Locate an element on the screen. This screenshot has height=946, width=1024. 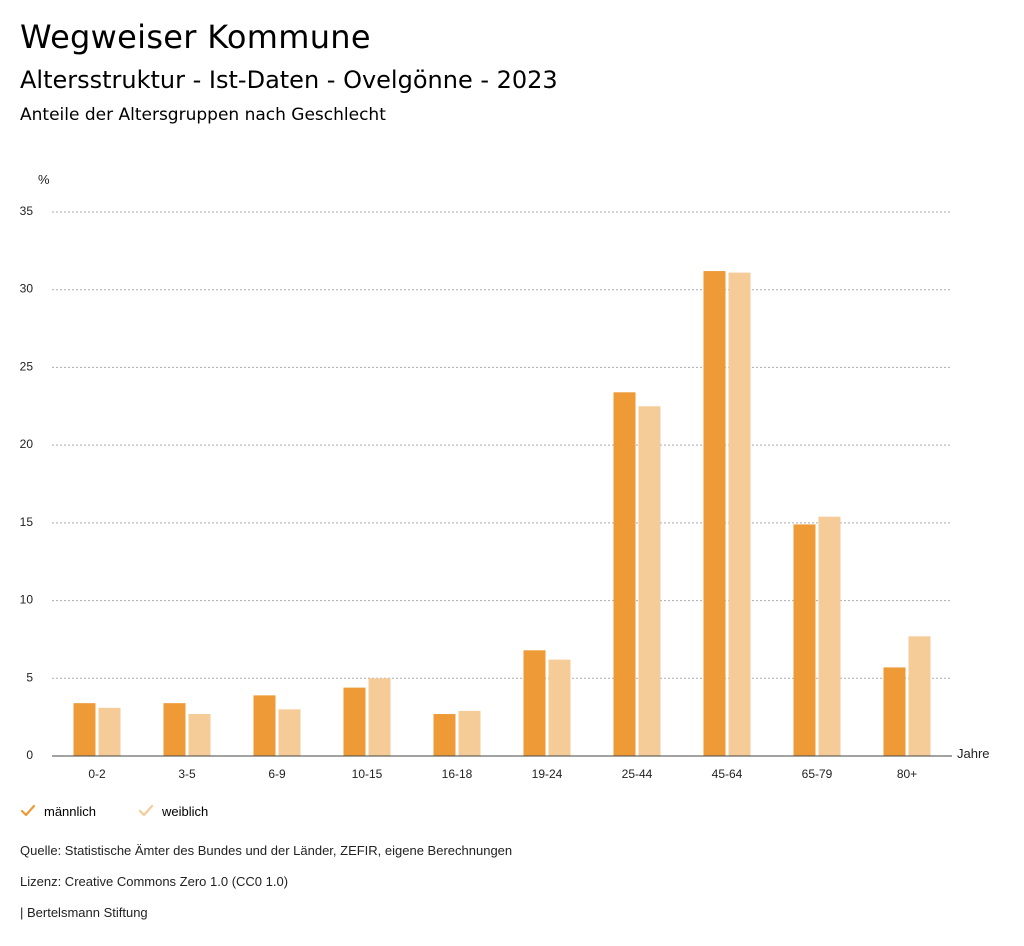
y-tick-label: 0 is located at coordinates (29, 755).